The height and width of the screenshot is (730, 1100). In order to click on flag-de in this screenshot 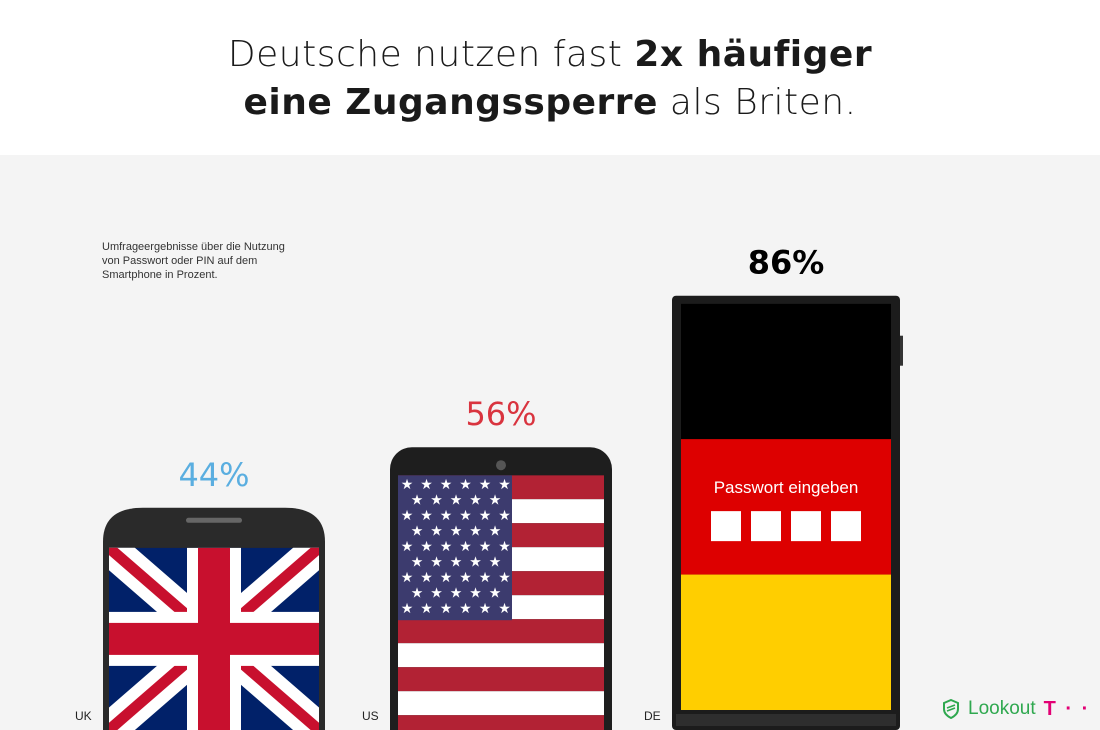, I will do `click(786, 506)`.